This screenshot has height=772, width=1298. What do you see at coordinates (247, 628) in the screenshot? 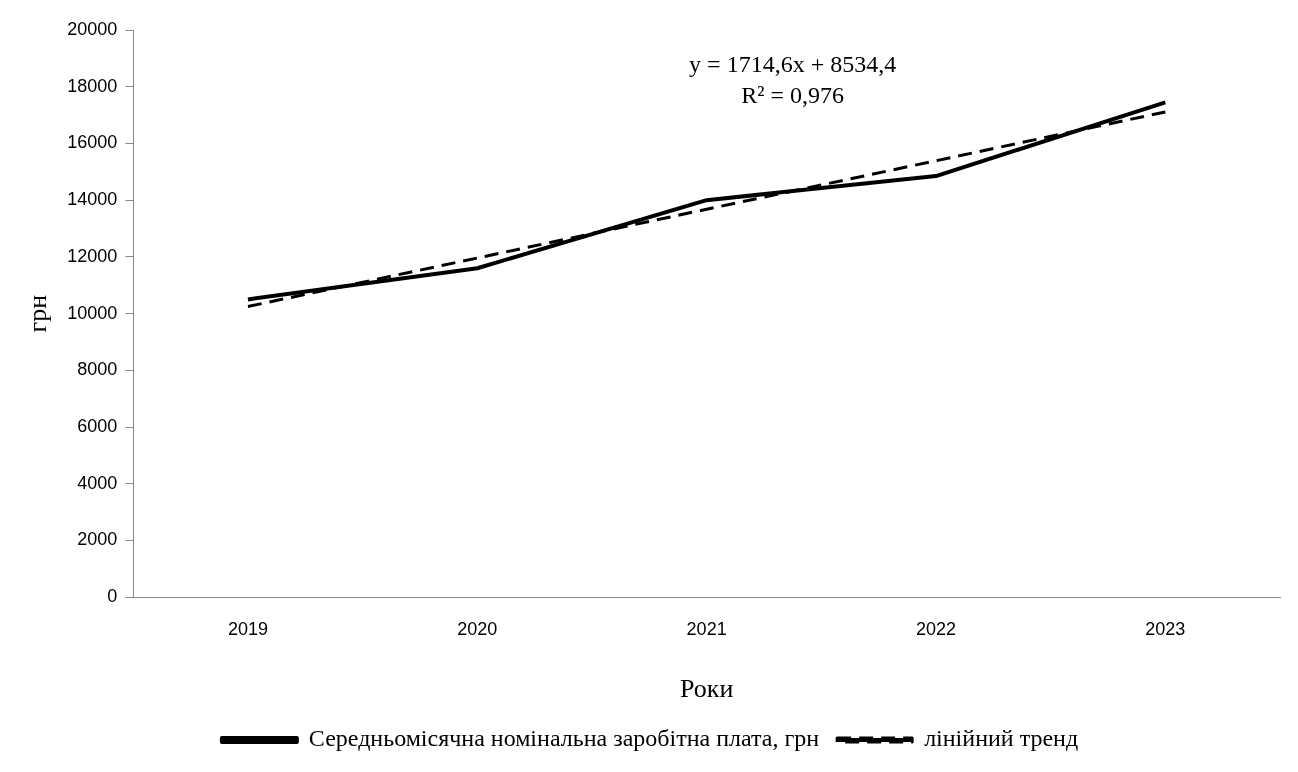
I see `x-tick-label: 2019` at bounding box center [247, 628].